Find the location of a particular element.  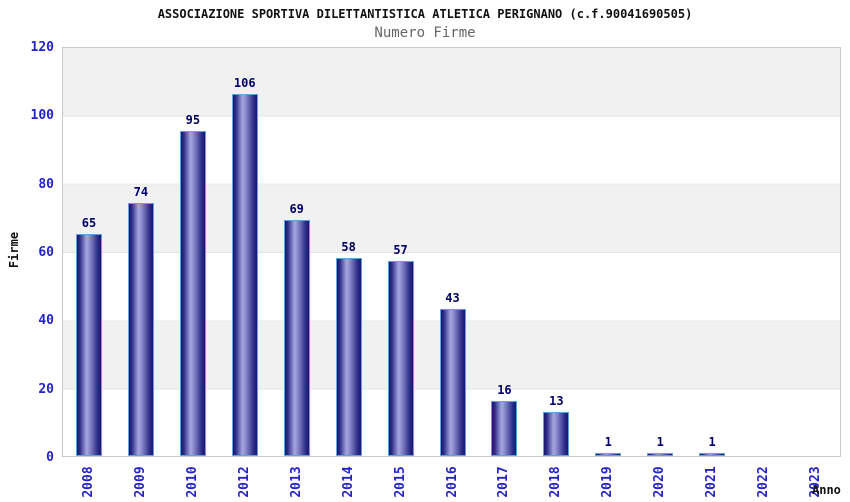

bar-value-label-2021: 1 is located at coordinates (712, 441).